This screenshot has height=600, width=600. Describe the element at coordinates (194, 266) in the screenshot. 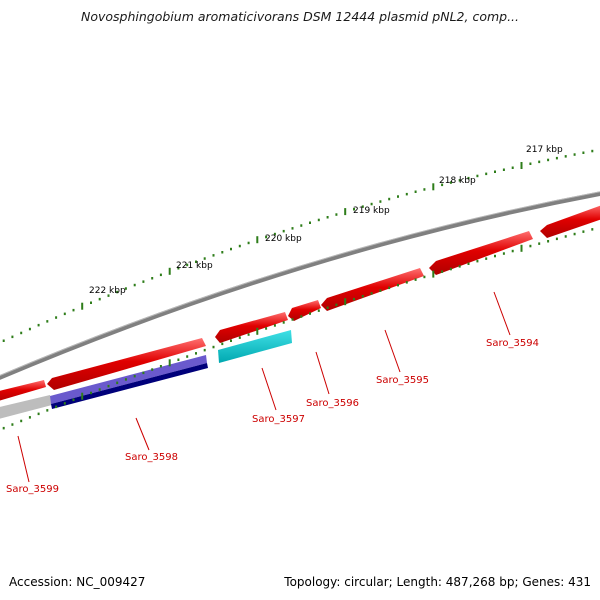

I see `ruler-label-221: 221 kbp` at that location.